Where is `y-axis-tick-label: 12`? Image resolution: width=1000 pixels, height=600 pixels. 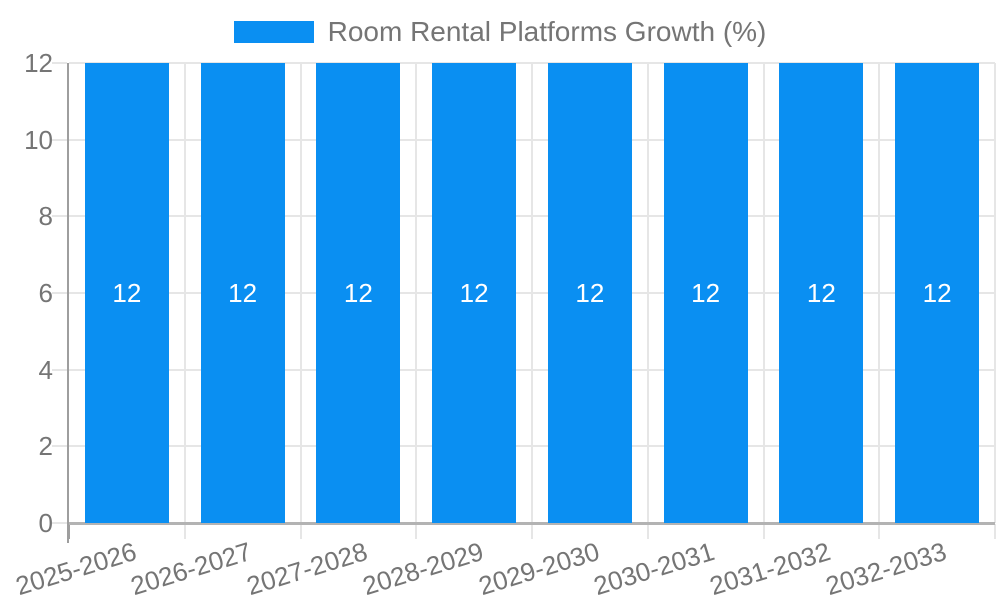
y-axis-tick-label: 12 is located at coordinates (38, 63).